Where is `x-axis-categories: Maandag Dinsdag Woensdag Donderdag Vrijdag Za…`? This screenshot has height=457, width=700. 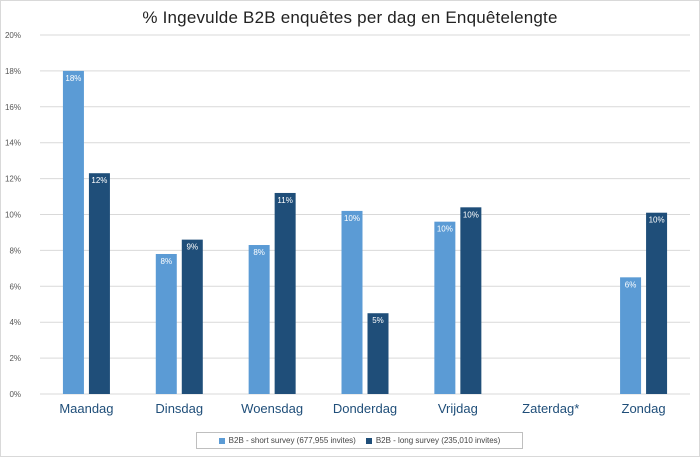
x-axis-categories: Maandag Dinsdag Woensdag Donderdag Vrijdag Za… is located at coordinates (362, 408).